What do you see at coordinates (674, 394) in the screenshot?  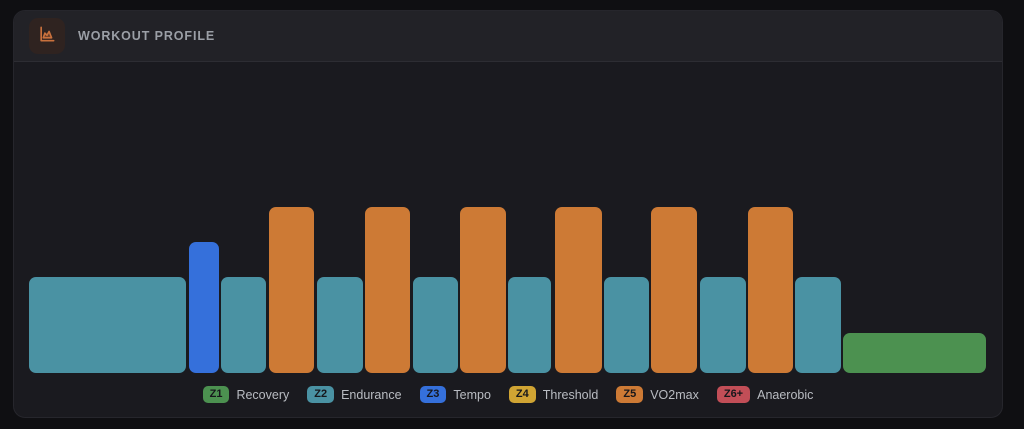 I see `zone-label: VO2max` at bounding box center [674, 394].